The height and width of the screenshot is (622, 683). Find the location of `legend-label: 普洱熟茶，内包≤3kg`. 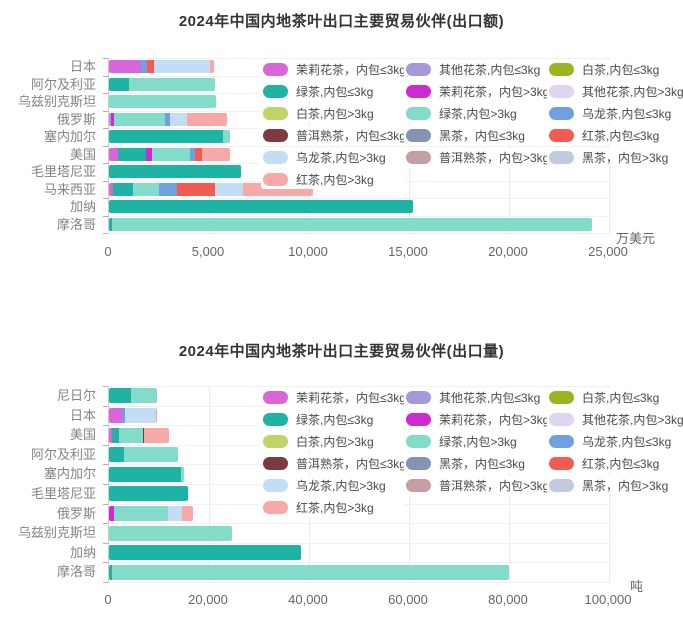

legend-label: 普洱熟茶，内包≤3kg is located at coordinates (351, 463).